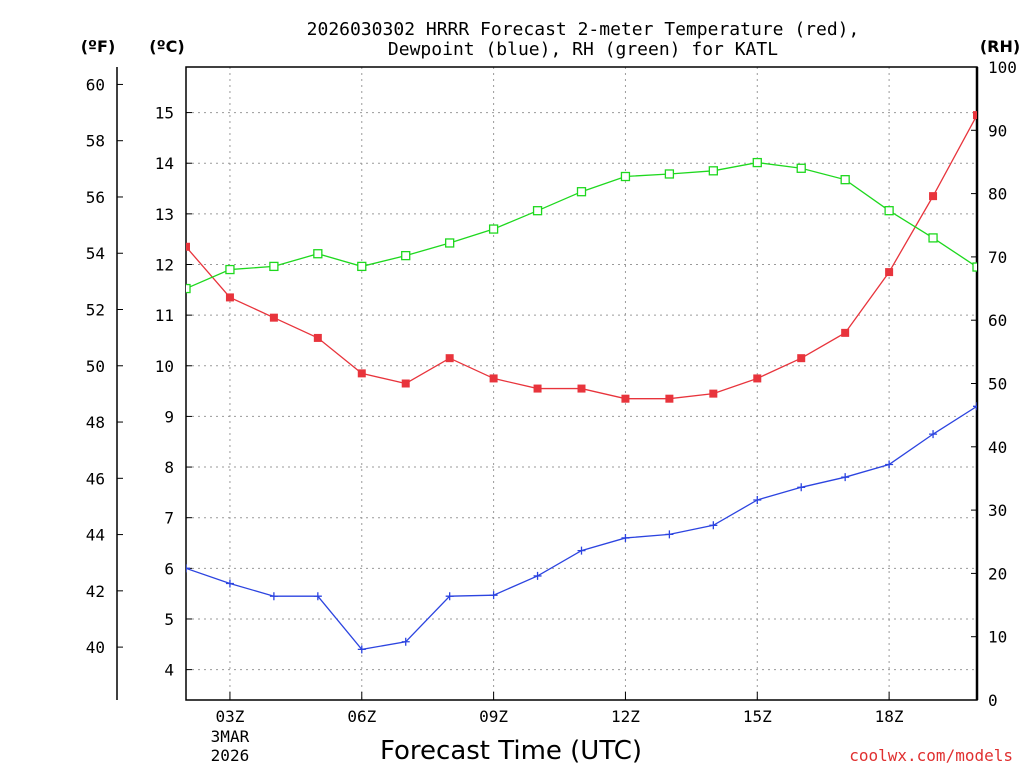  I want to click on rh-tick-label: 60, so click(997, 320).